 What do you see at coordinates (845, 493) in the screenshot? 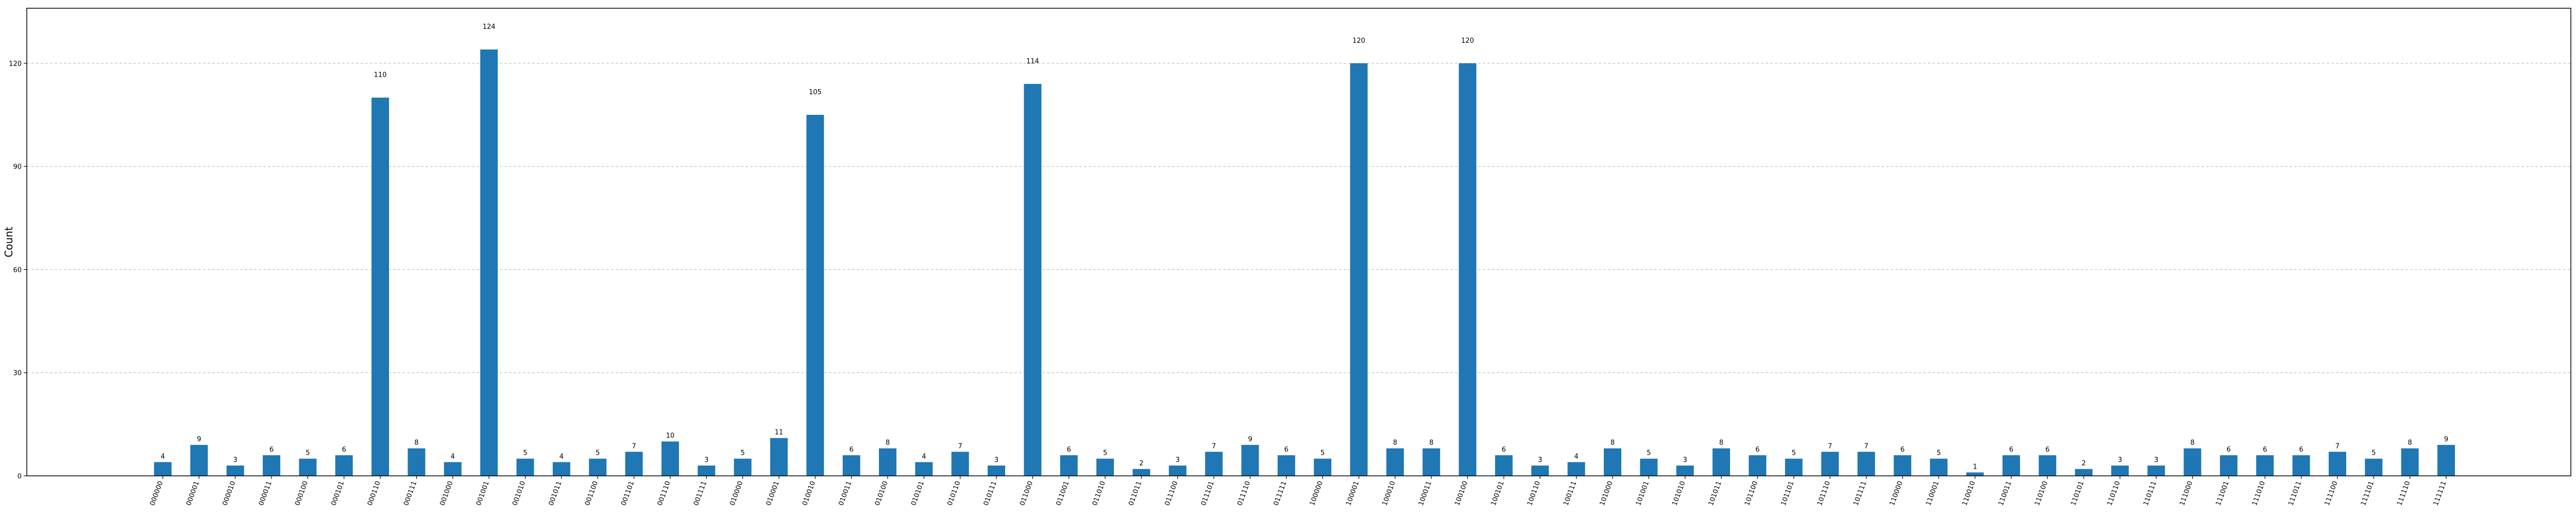
I see `x-tick-label: 010011` at bounding box center [845, 493].